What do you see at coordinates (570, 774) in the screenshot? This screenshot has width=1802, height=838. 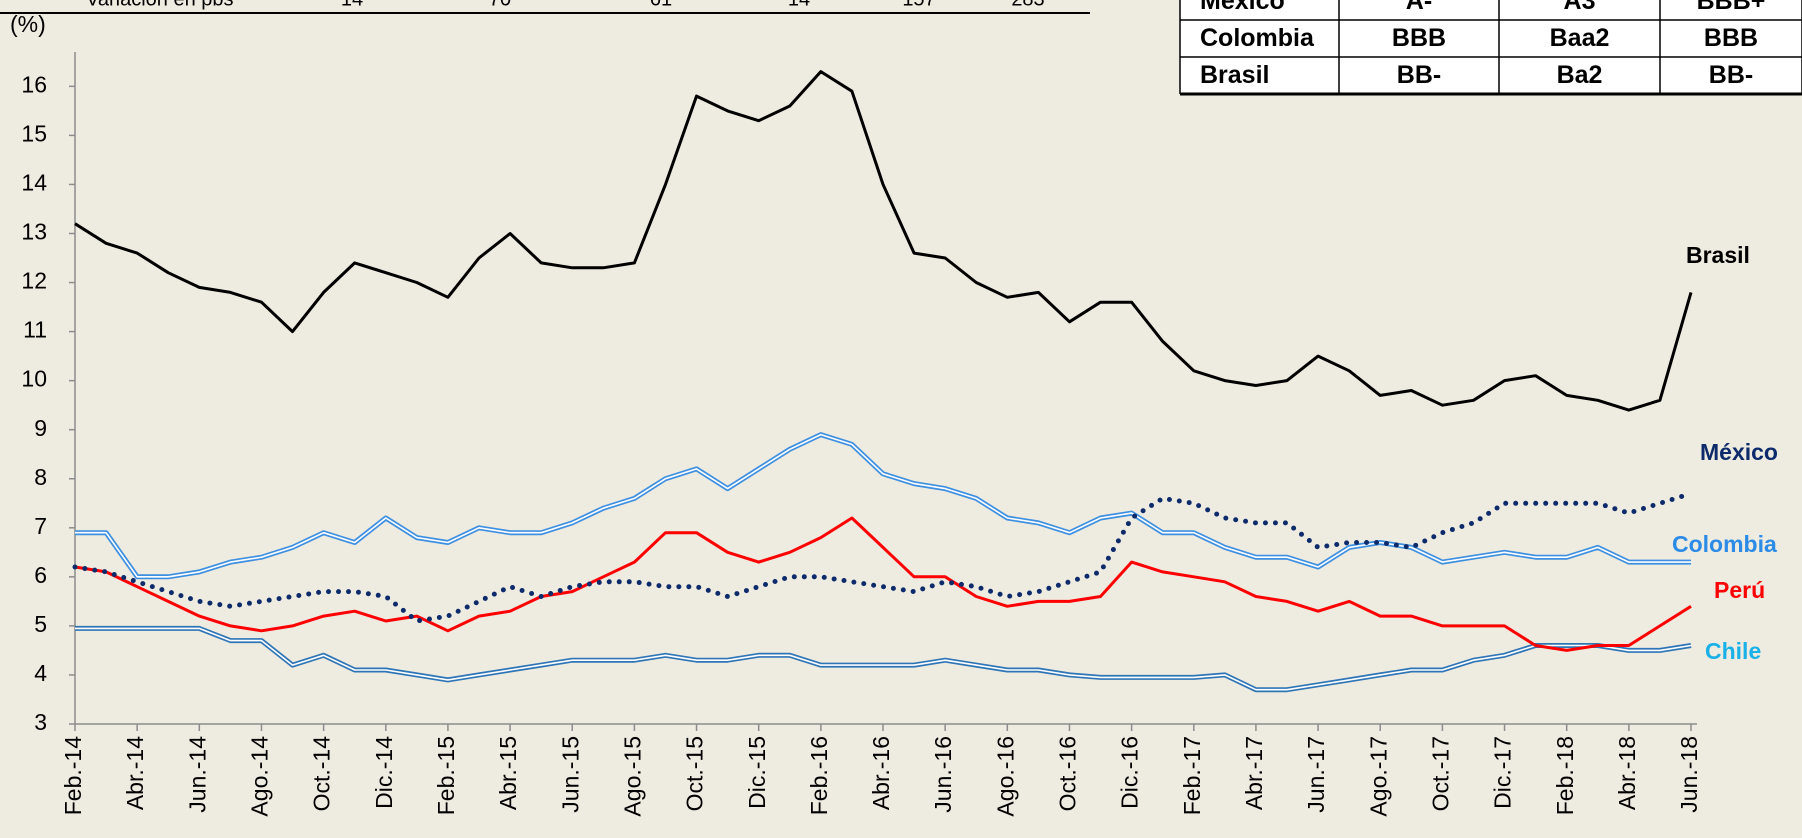 I see `x-tick-label: Jun.-15` at bounding box center [570, 774].